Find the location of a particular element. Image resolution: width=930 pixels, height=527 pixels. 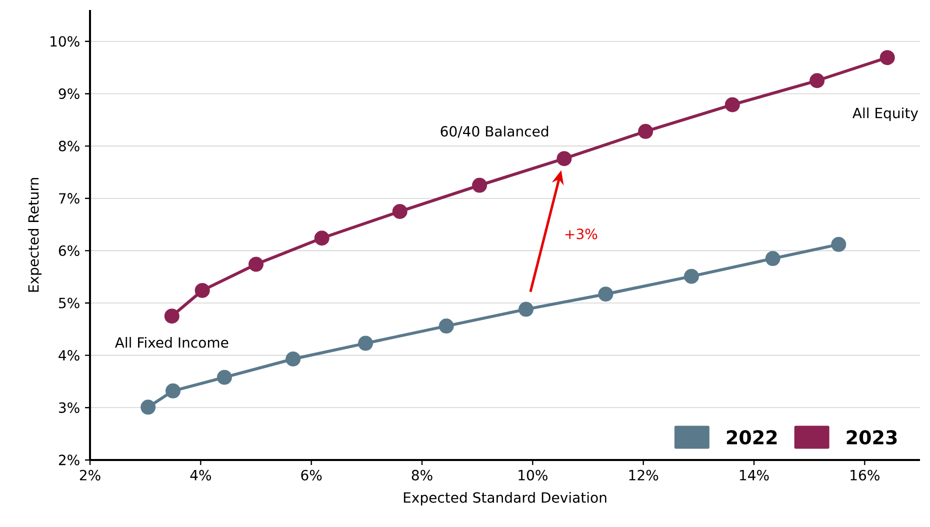

y-tick-label: 3% is located at coordinates (69, 407).